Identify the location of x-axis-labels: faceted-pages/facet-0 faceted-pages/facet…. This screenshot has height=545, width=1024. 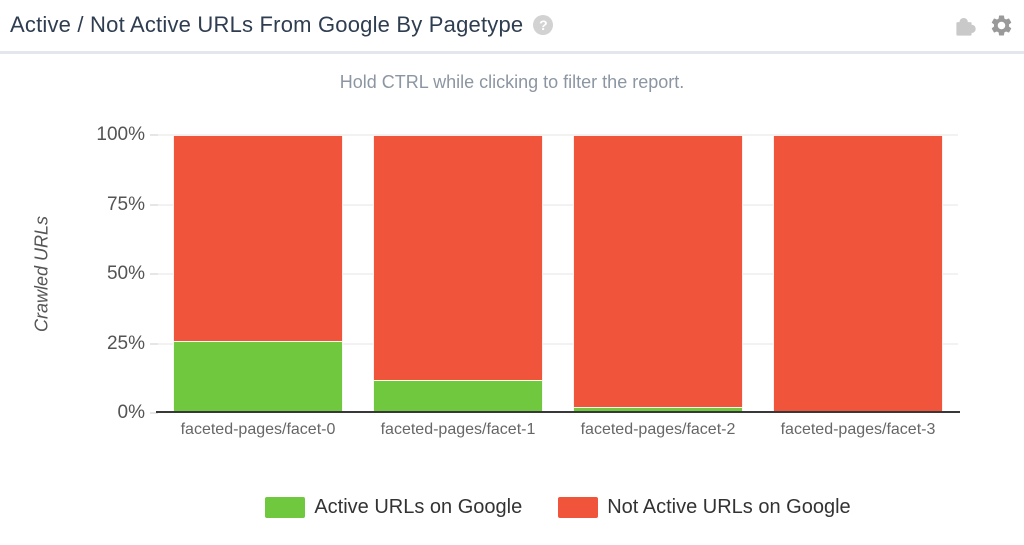
(558, 432).